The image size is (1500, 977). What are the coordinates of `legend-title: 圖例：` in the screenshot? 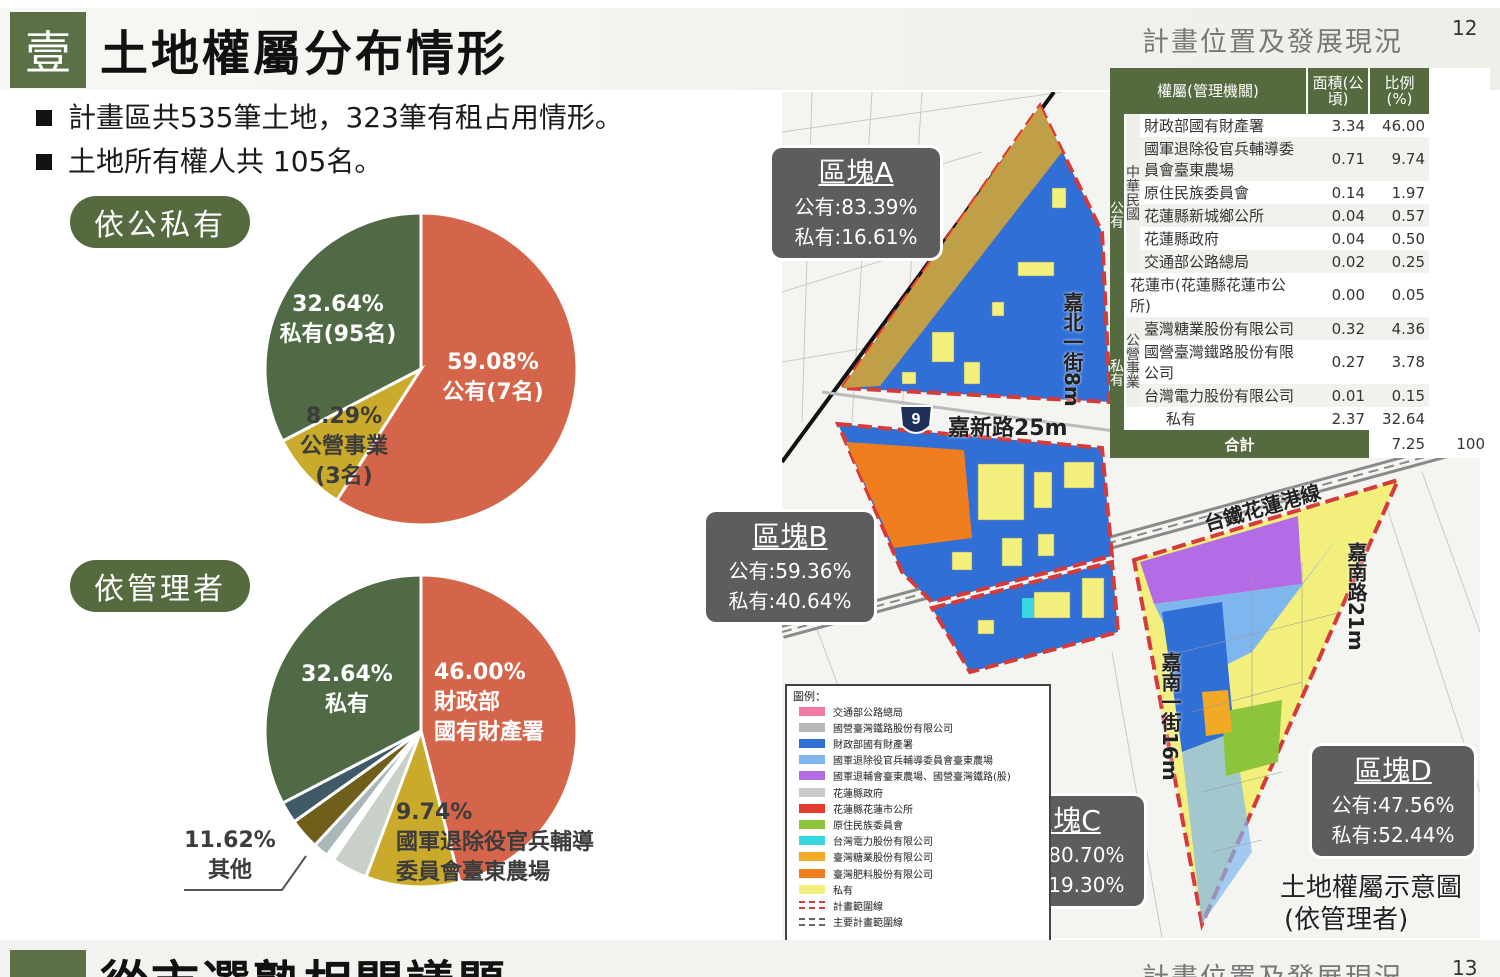 It's located at (809, 696).